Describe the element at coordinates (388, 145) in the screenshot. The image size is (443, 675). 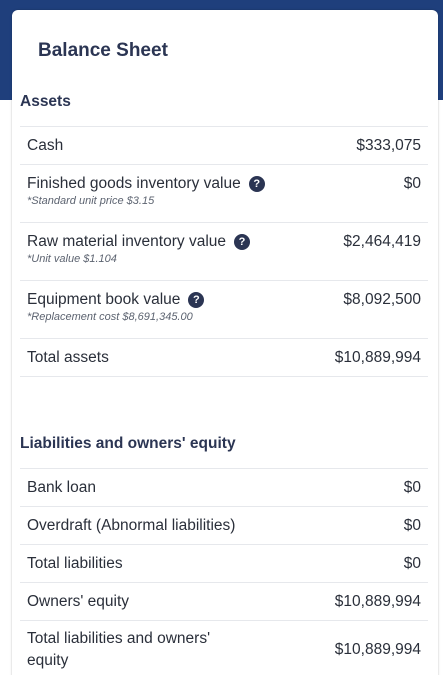
I see `row-value: $333,075` at that location.